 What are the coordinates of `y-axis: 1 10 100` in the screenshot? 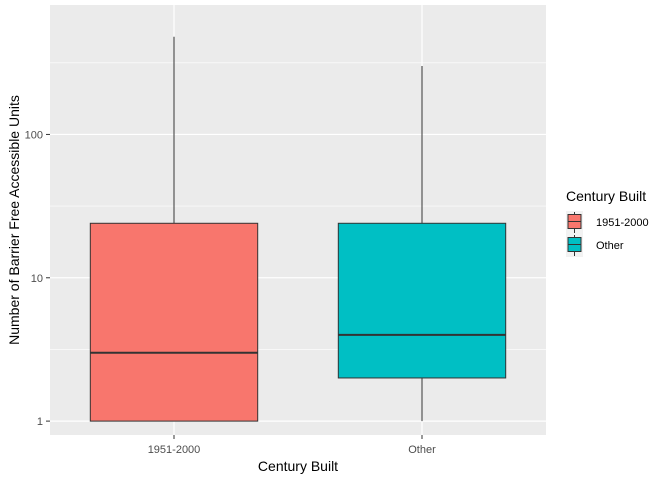 It's located at (37, 278).